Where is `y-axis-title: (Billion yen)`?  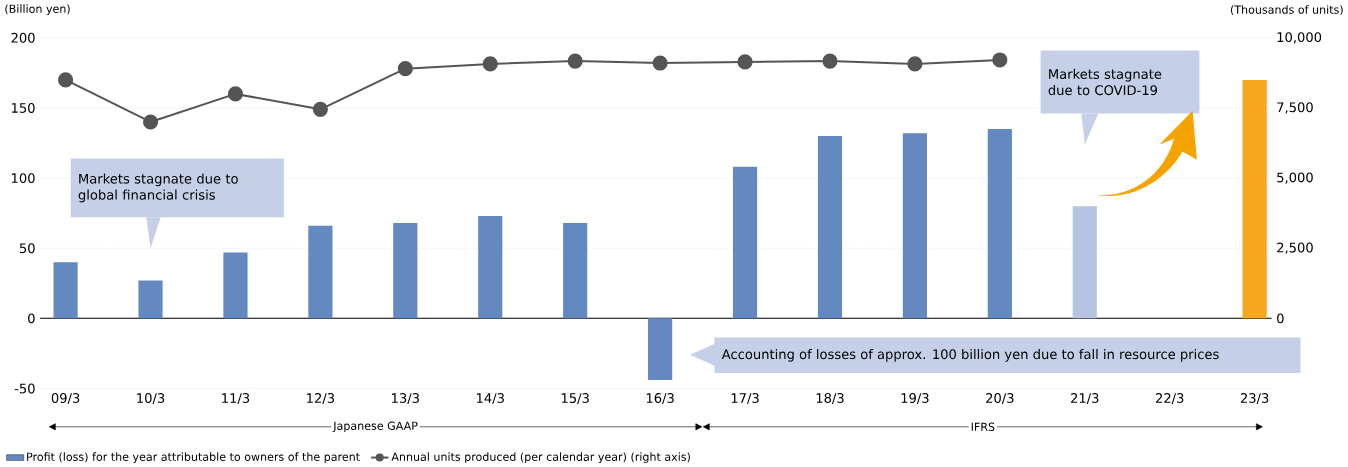 y-axis-title: (Billion yen) is located at coordinates (37, 10).